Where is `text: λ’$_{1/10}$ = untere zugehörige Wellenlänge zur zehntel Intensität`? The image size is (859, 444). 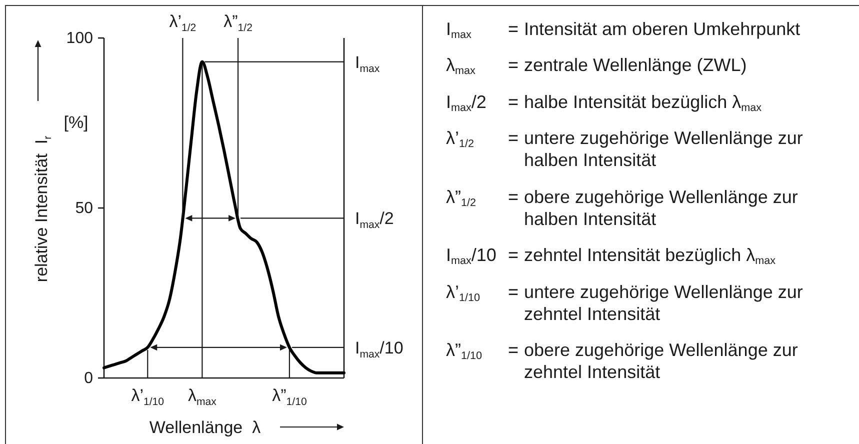 text: λ’$_{1/10}$ = untere zugehörige Wellenlänge zur zehntel Intensität is located at coordinates (624, 303).